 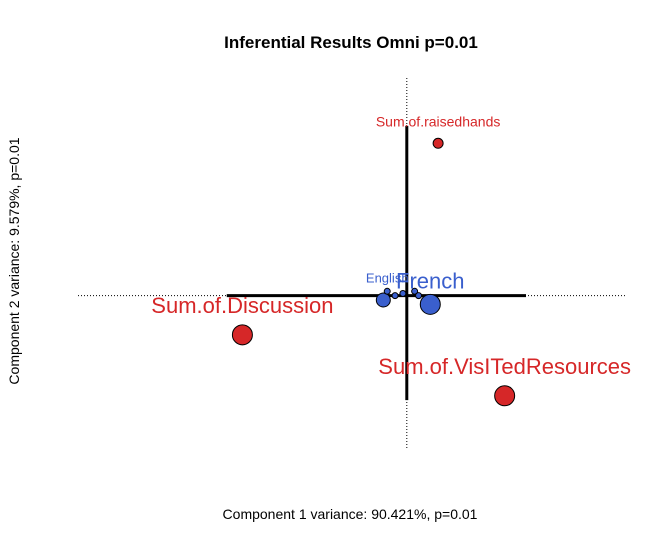 I want to click on group-label: French, so click(x=430, y=280).